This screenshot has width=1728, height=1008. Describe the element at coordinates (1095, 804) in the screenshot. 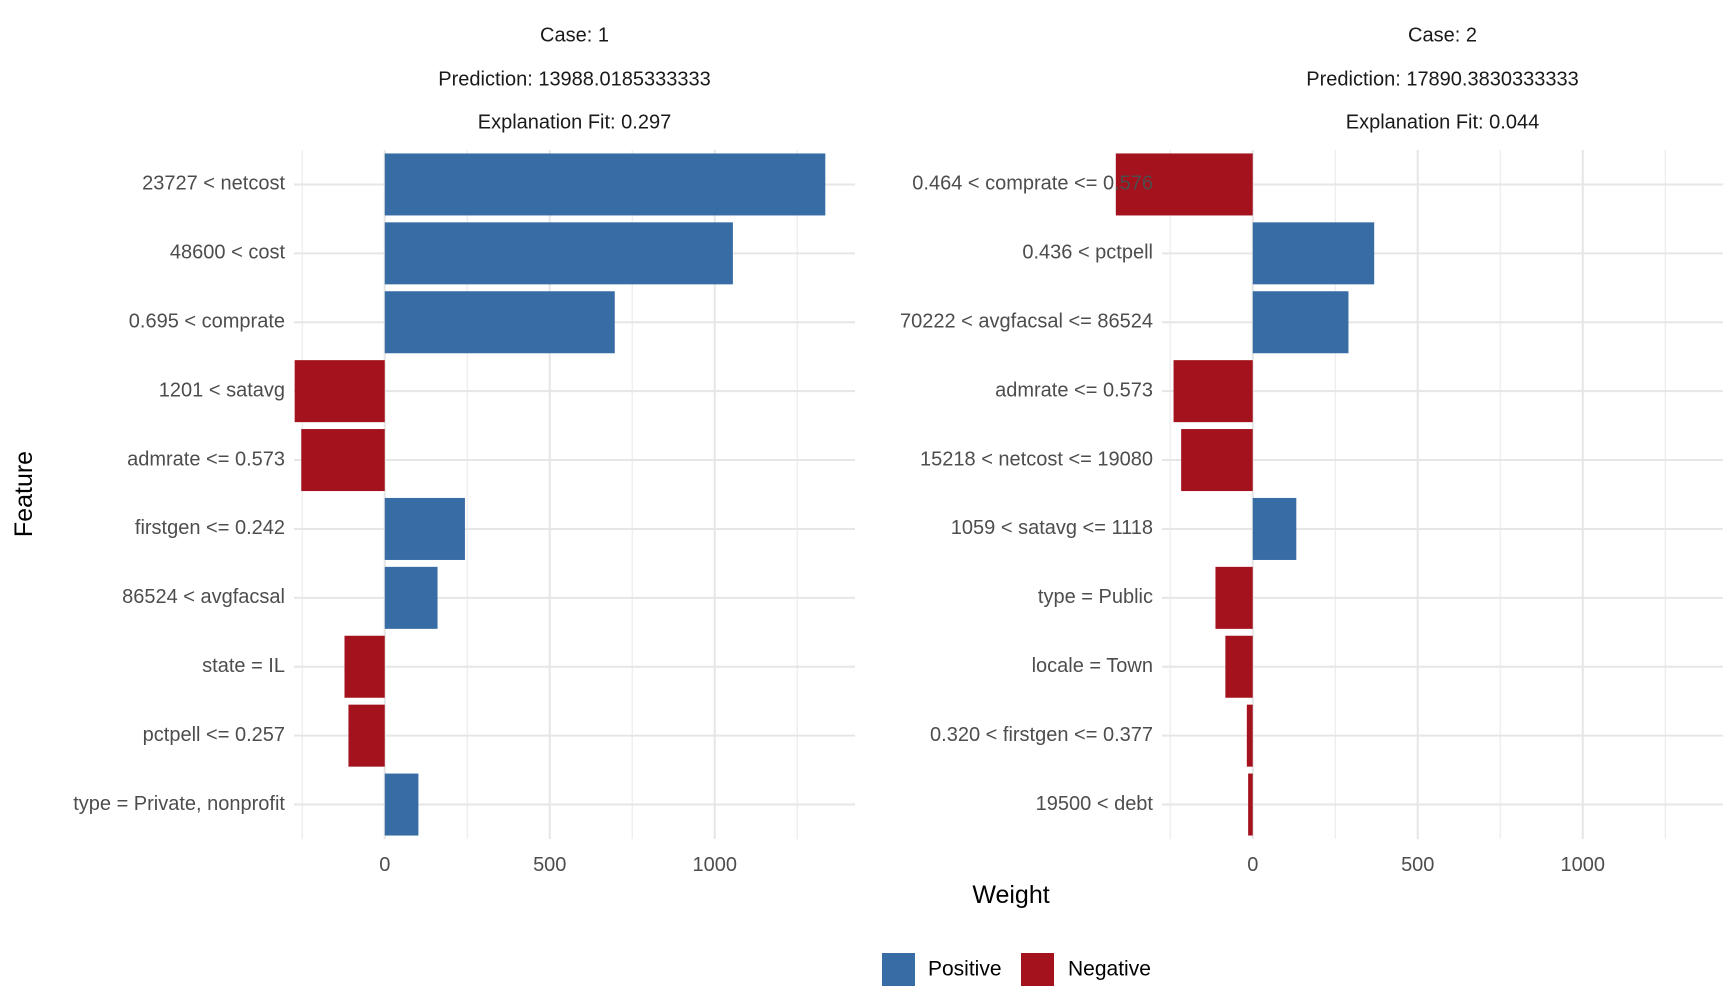

I see `y-tick-label: 19500 < debt` at that location.